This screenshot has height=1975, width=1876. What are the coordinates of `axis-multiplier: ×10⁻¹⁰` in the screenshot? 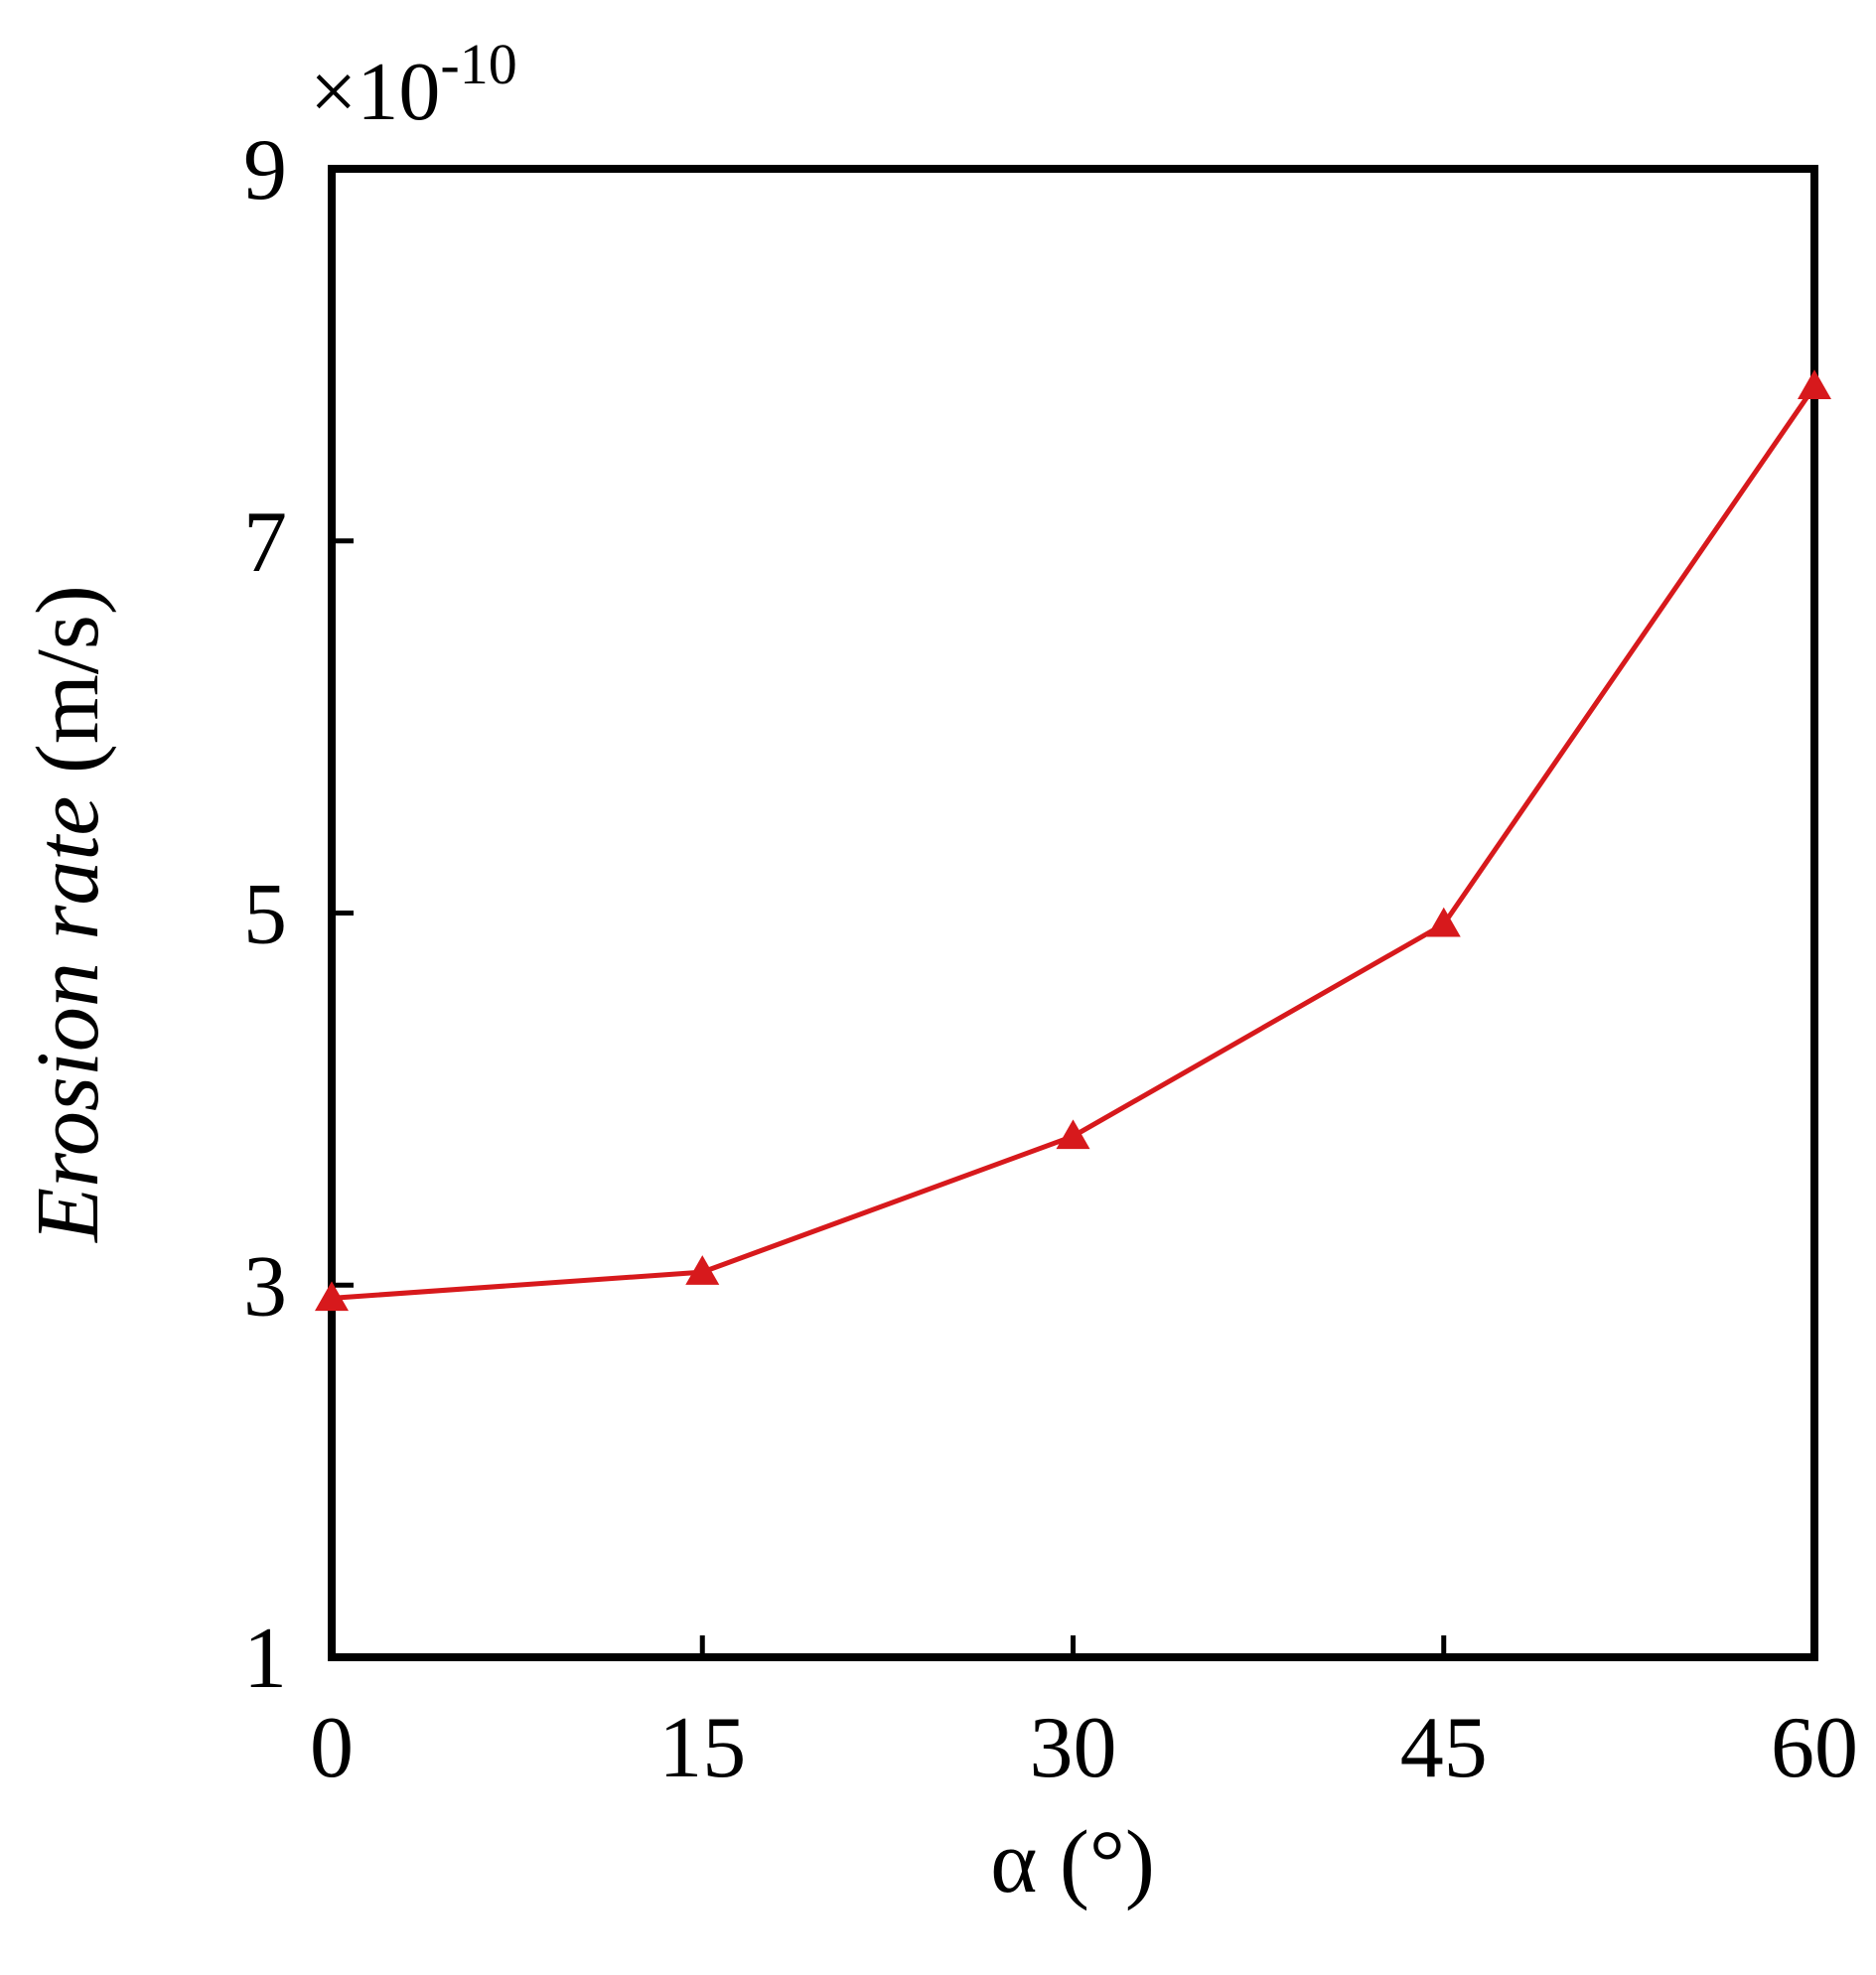 It's located at (414, 85).